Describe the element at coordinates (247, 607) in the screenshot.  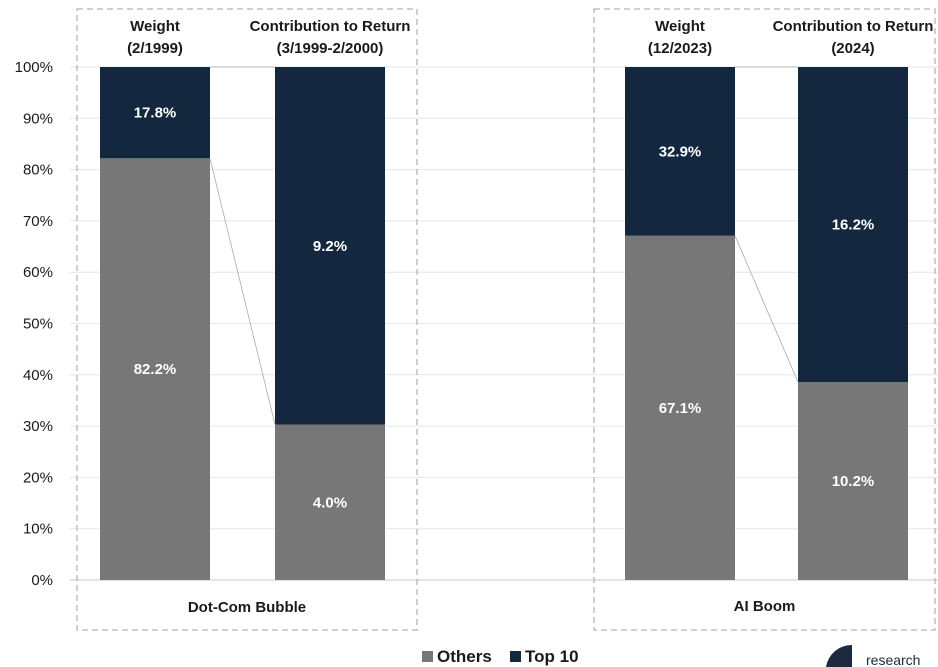
I see `group-label: Dot-Com Bubble` at that location.